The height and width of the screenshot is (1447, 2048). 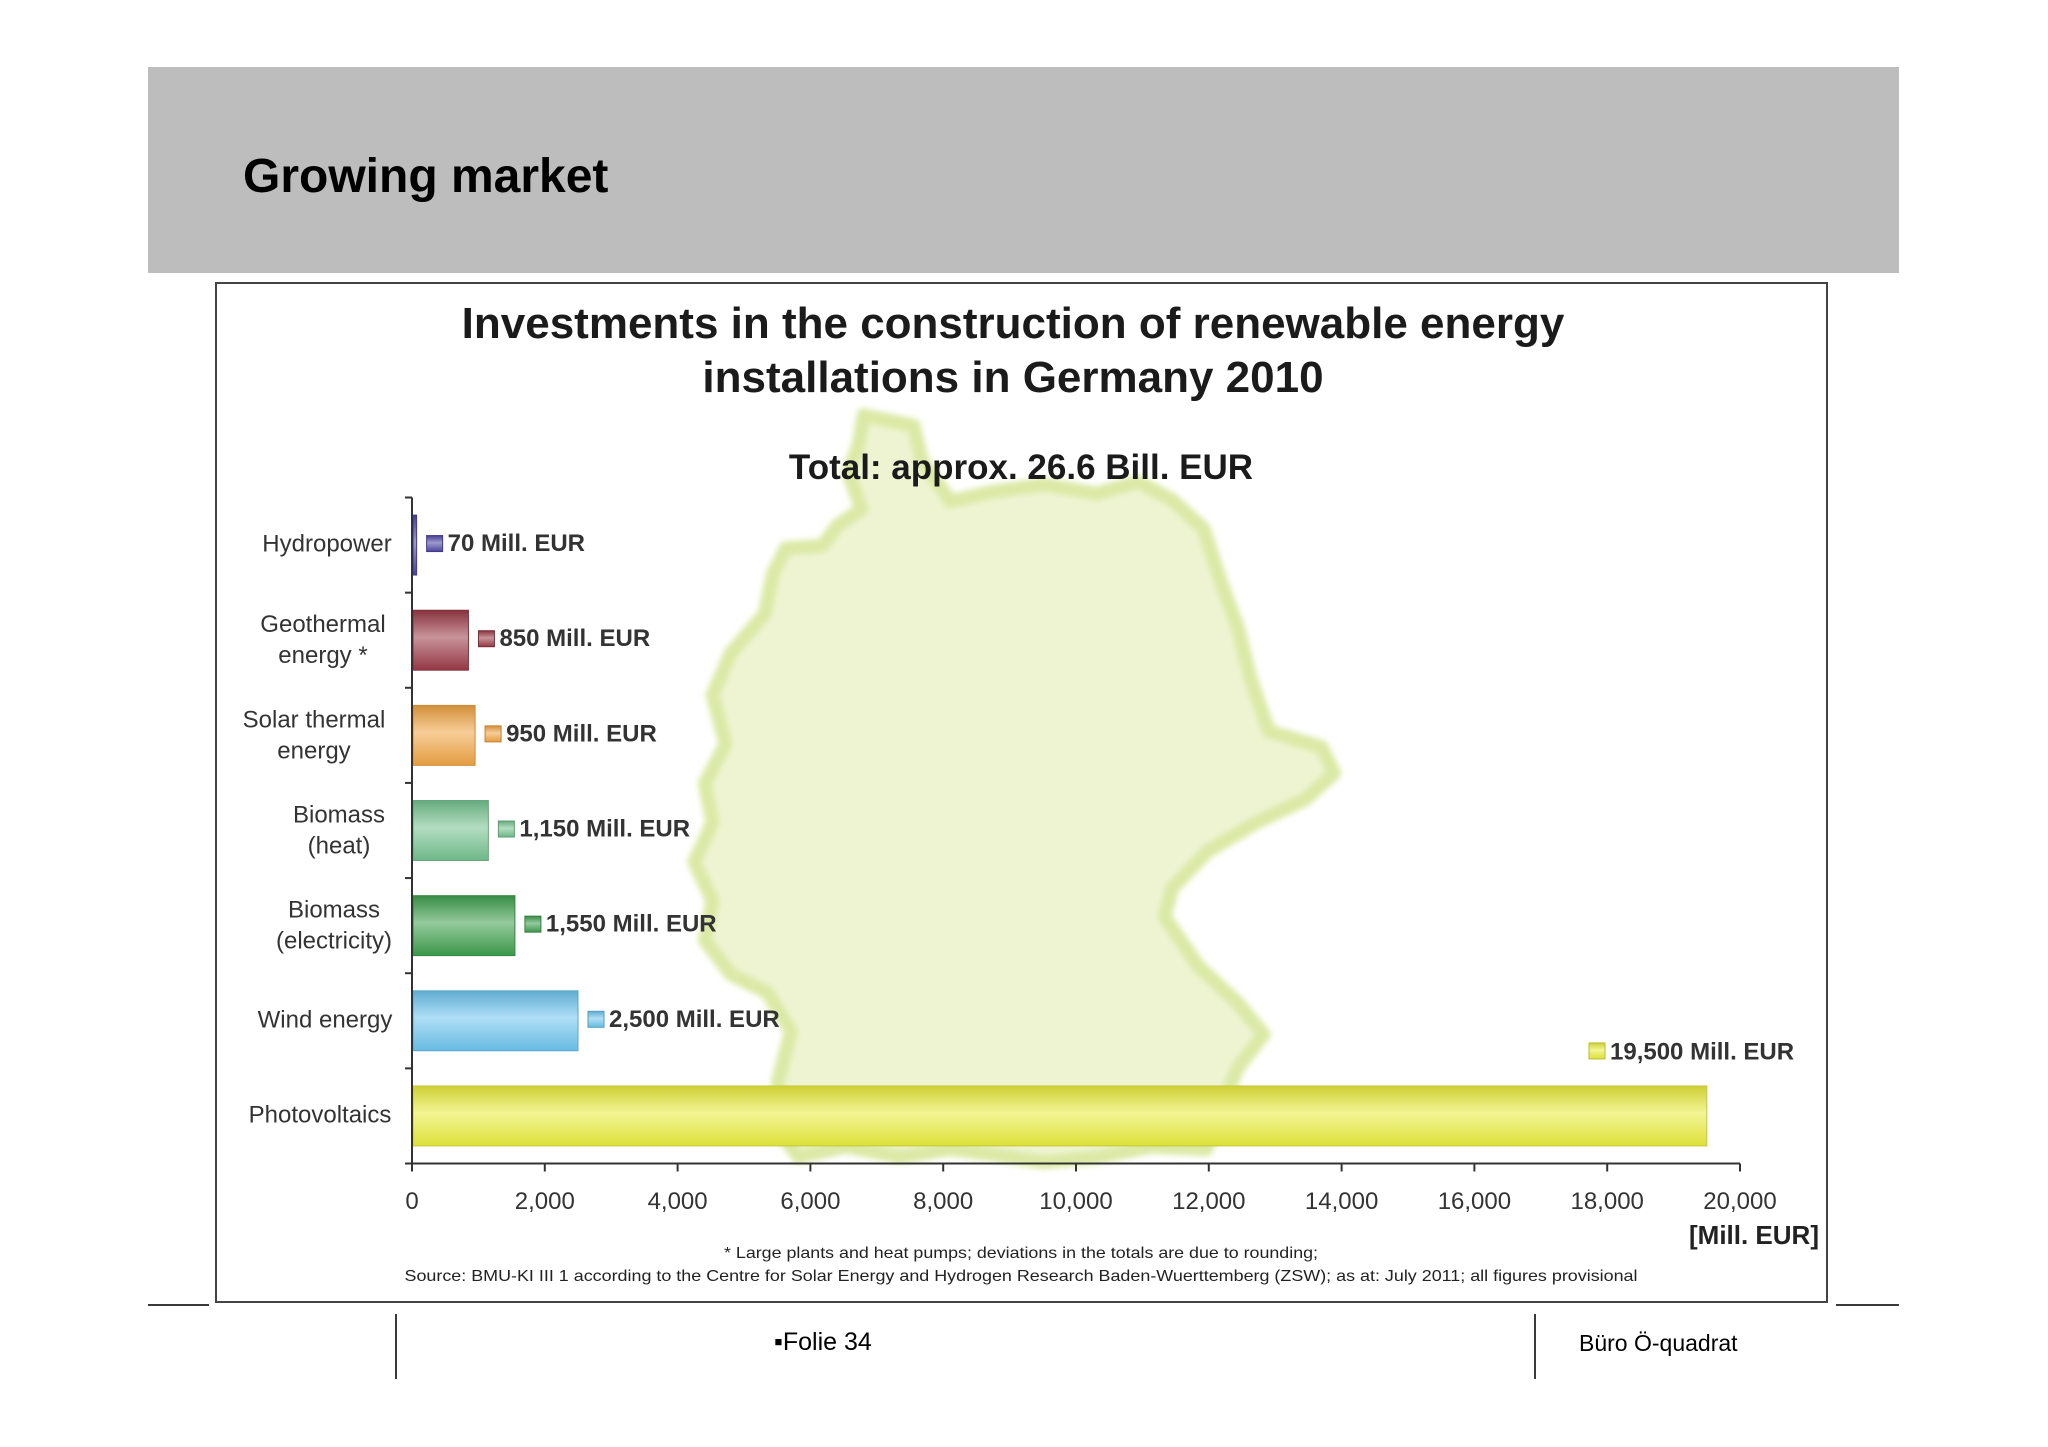 I want to click on footer-separator-left, so click(x=396, y=1346).